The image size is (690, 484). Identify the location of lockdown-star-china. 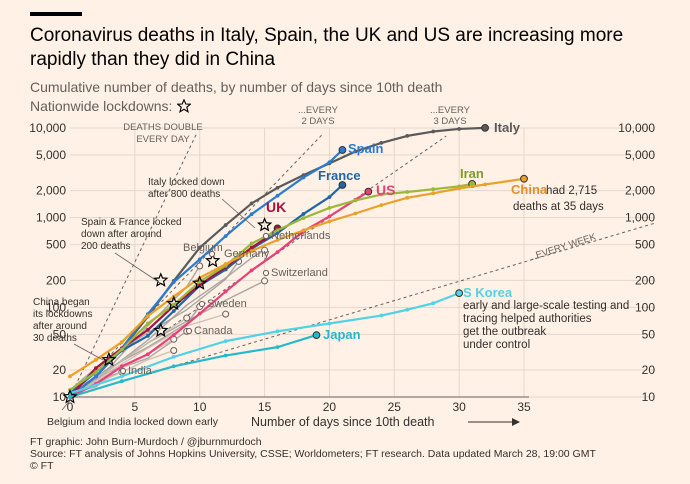
(109, 359).